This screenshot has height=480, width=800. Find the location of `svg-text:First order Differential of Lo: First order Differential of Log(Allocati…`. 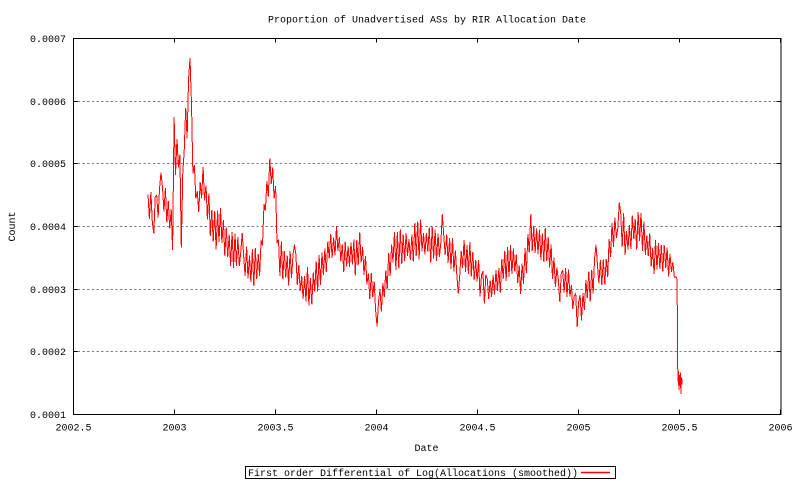

svg-text:First order Differential of Lo: First order Differential of Log(Allocati… is located at coordinates (413, 474).